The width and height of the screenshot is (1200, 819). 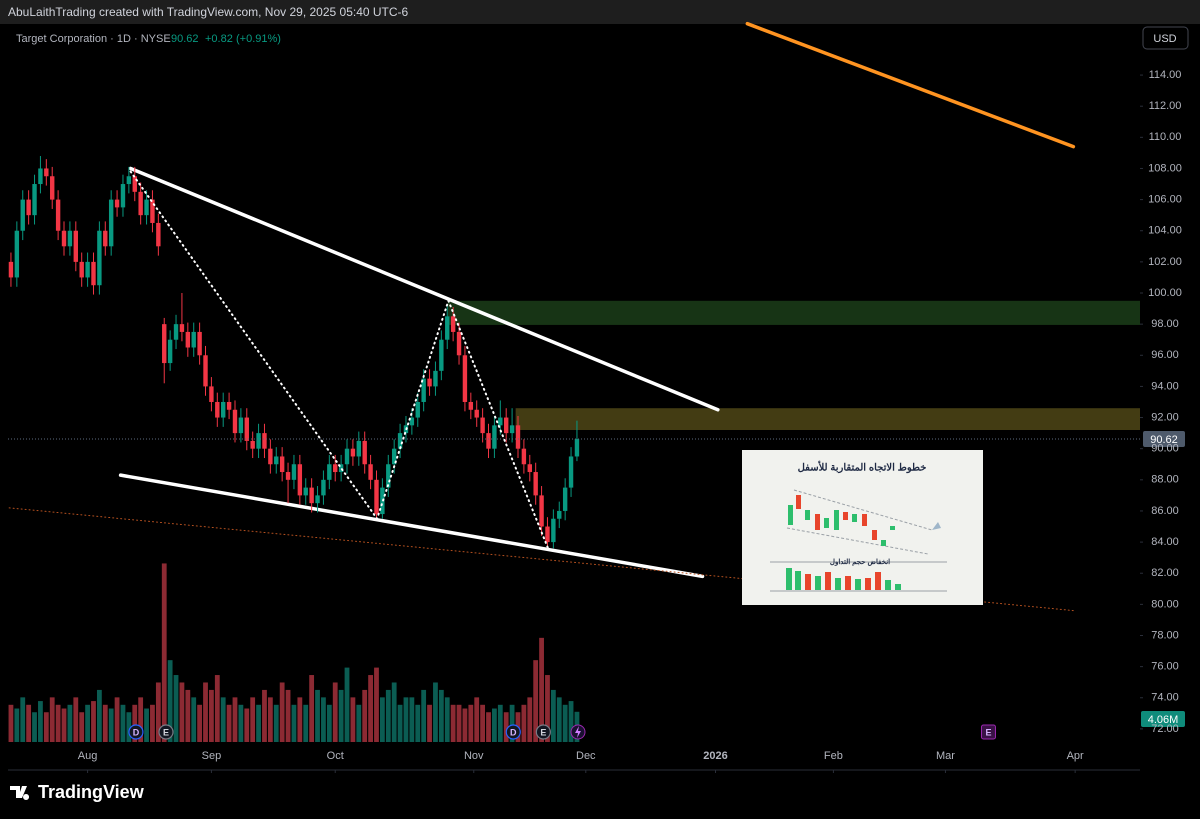 What do you see at coordinates (1165, 106) in the screenshot?
I see `y-tick-label: 112.00` at bounding box center [1165, 106].